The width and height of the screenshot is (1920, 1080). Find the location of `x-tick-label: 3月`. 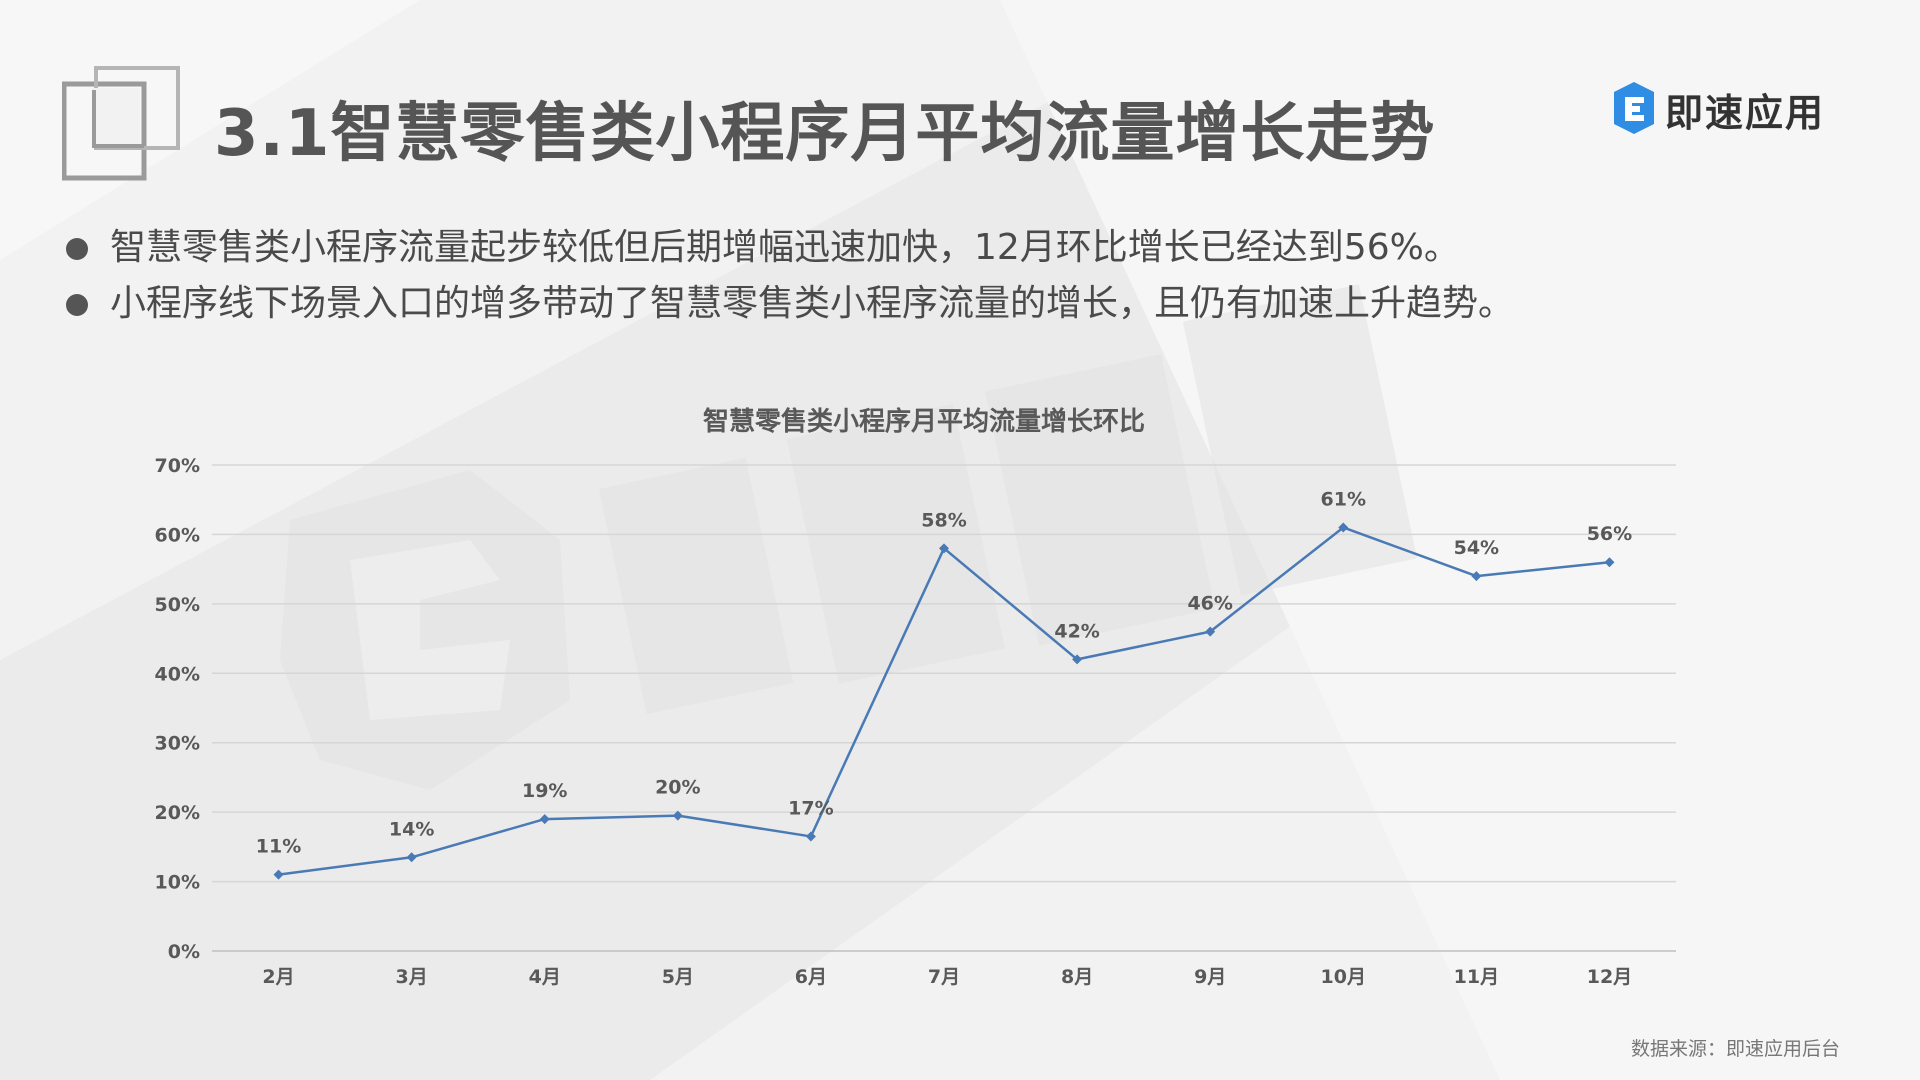

x-tick-label: 3月 is located at coordinates (412, 977).